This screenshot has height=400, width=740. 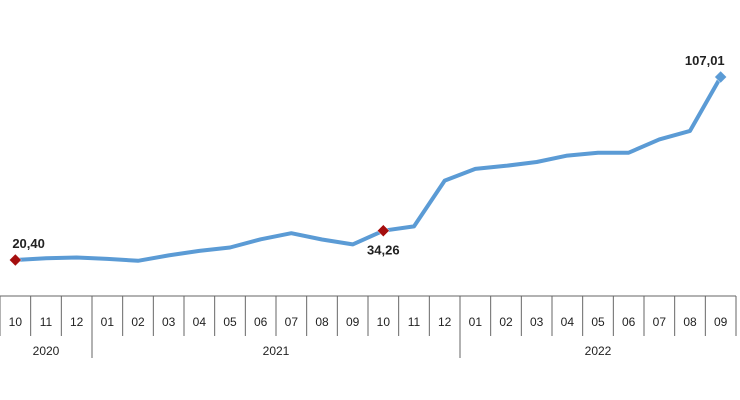 What do you see at coordinates (383, 250) in the screenshot?
I see `data-label: 34,26` at bounding box center [383, 250].